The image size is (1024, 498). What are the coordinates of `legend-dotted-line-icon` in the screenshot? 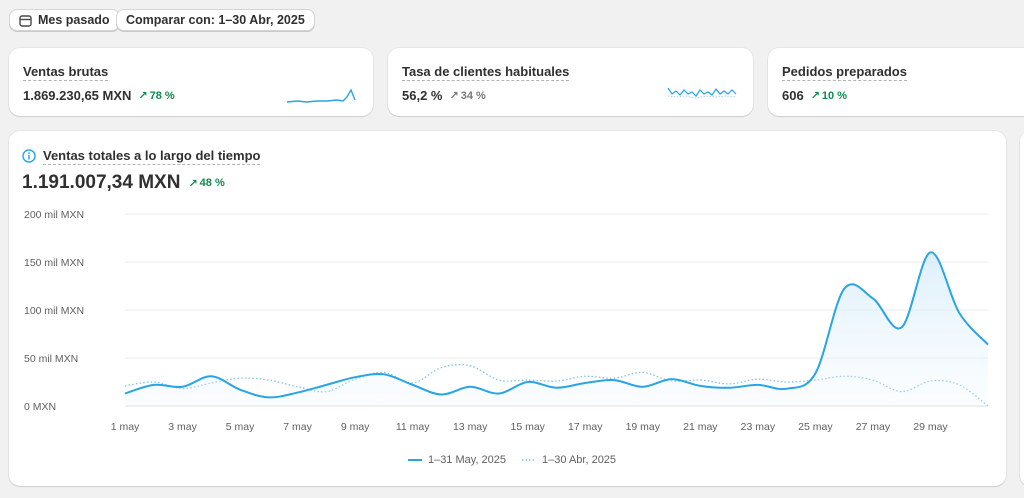 It's located at (529, 460).